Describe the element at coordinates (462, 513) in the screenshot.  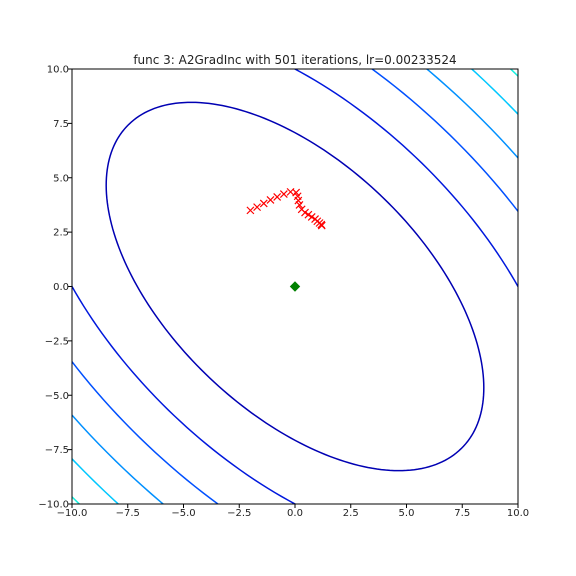
I see `x-tick-label: 7.5` at that location.